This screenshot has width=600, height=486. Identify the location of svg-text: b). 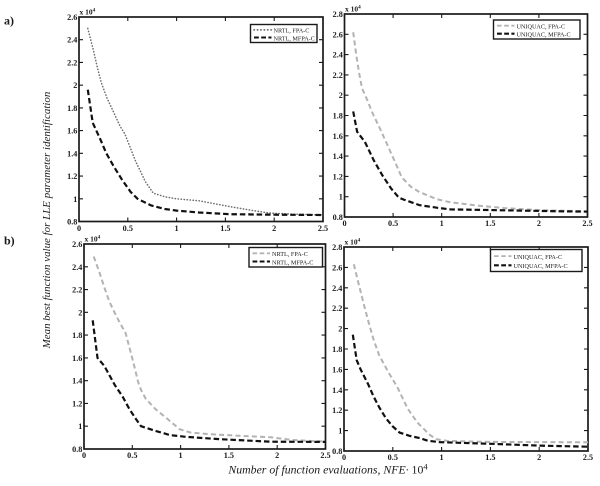
(9, 241).